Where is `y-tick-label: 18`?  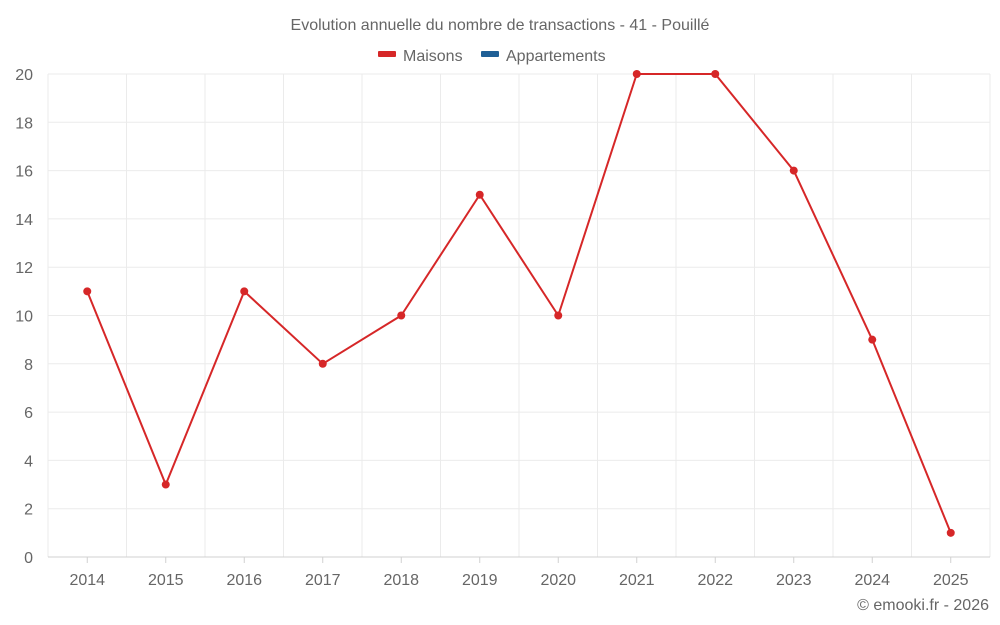
y-tick-label: 18 is located at coordinates (24, 123).